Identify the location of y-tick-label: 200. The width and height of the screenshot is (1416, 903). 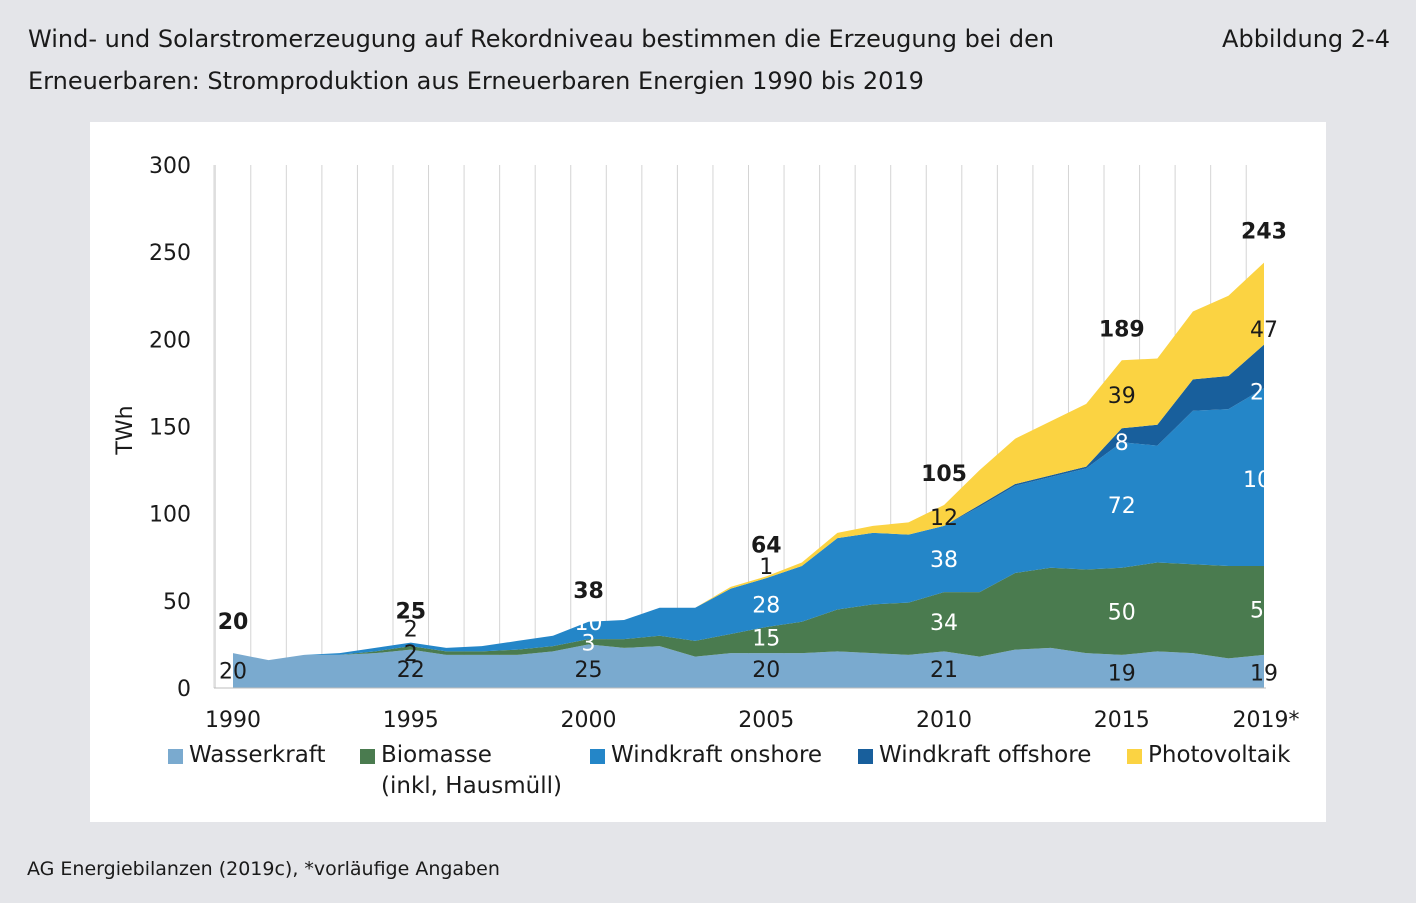
(170, 340).